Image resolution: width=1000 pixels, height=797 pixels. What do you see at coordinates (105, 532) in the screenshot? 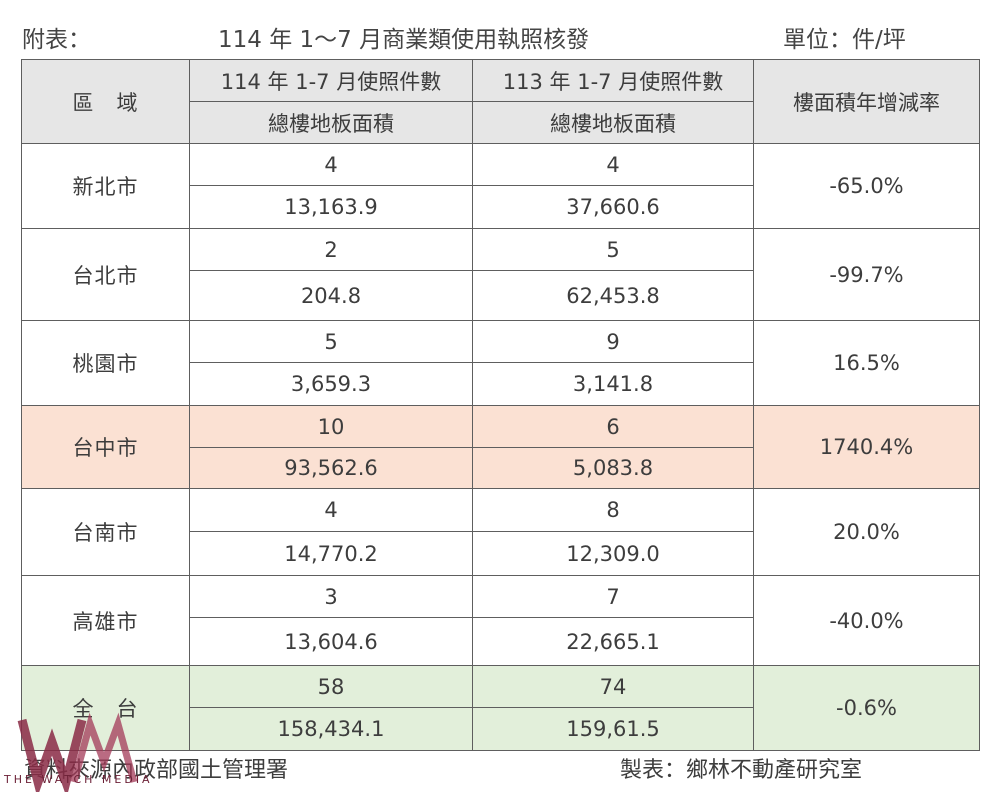
I see `region-cell: 台南市` at bounding box center [105, 532].